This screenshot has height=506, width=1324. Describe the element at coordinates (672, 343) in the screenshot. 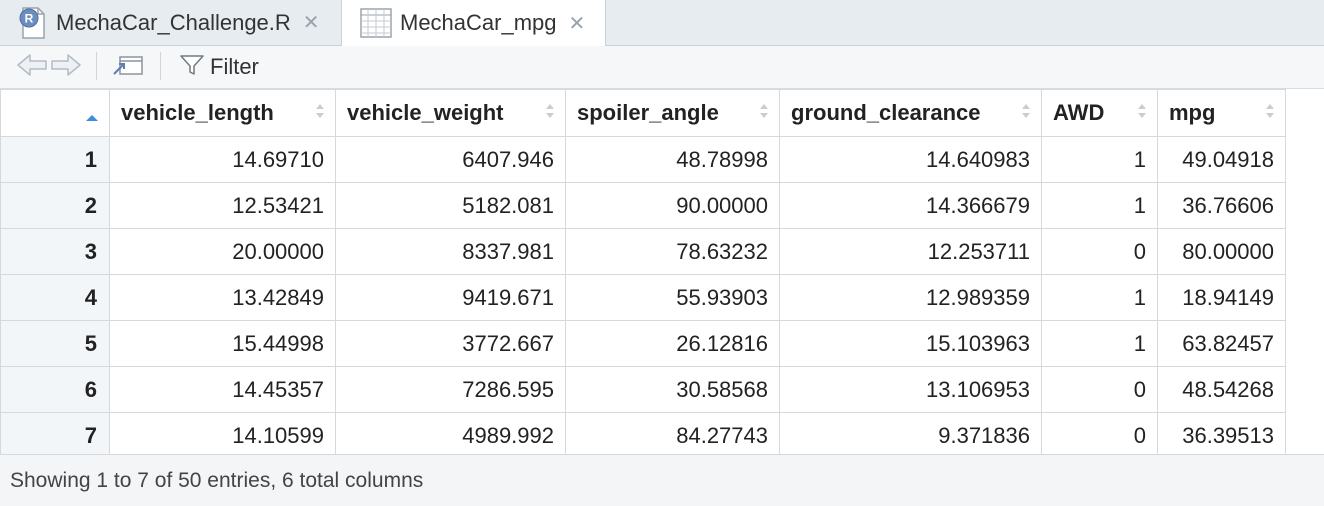

I see `table-cell: 26.12816` at that location.